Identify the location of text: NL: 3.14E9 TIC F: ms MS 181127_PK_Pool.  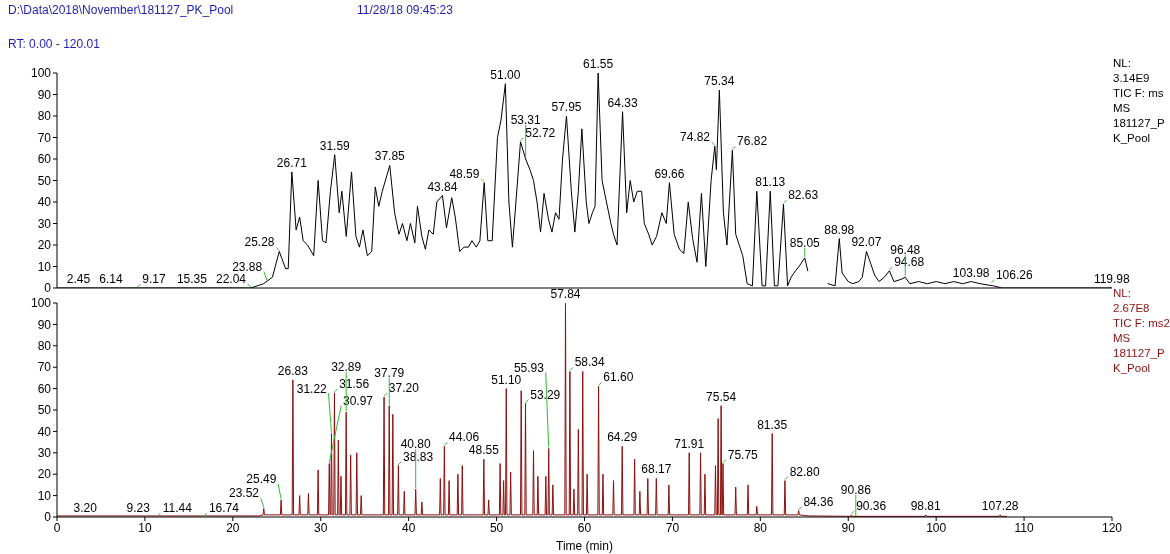
(1139, 101).